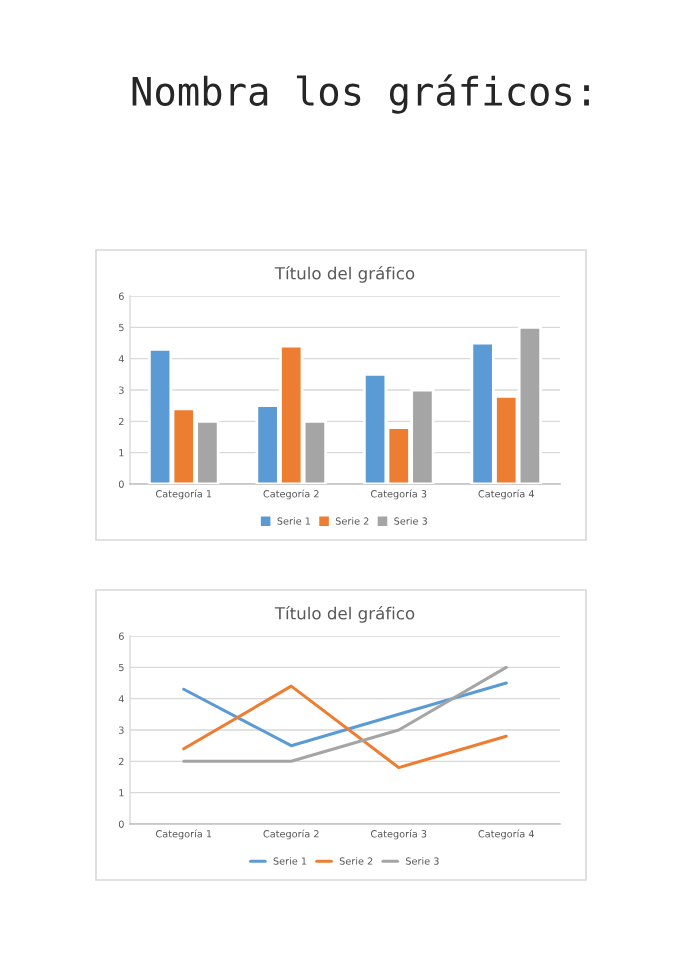 The height and width of the screenshot is (960, 680). I want to click on text: Nombra los gráficos:, so click(360, 94).